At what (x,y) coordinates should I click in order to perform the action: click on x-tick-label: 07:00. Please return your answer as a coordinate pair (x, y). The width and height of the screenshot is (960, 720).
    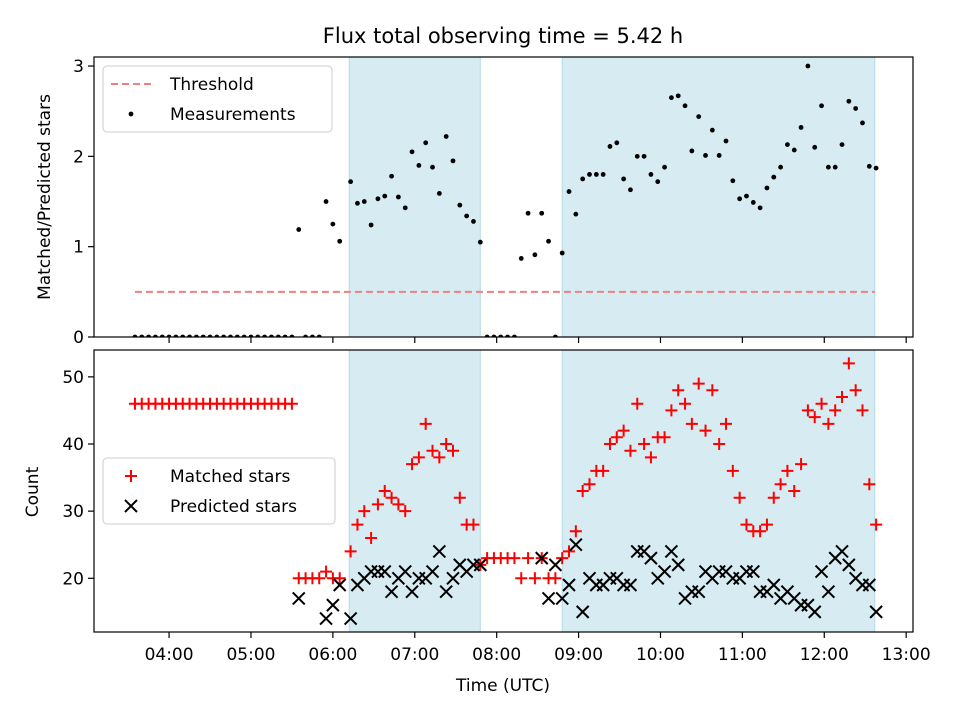
    Looking at the image, I should click on (414, 655).